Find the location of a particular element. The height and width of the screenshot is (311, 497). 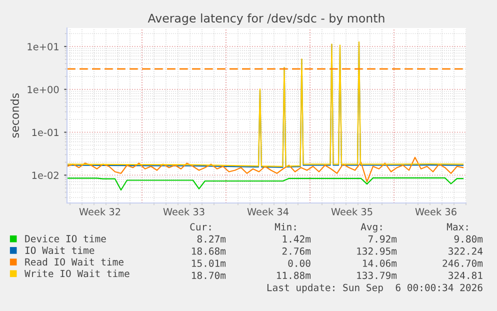

text: 18.68m is located at coordinates (209, 251).